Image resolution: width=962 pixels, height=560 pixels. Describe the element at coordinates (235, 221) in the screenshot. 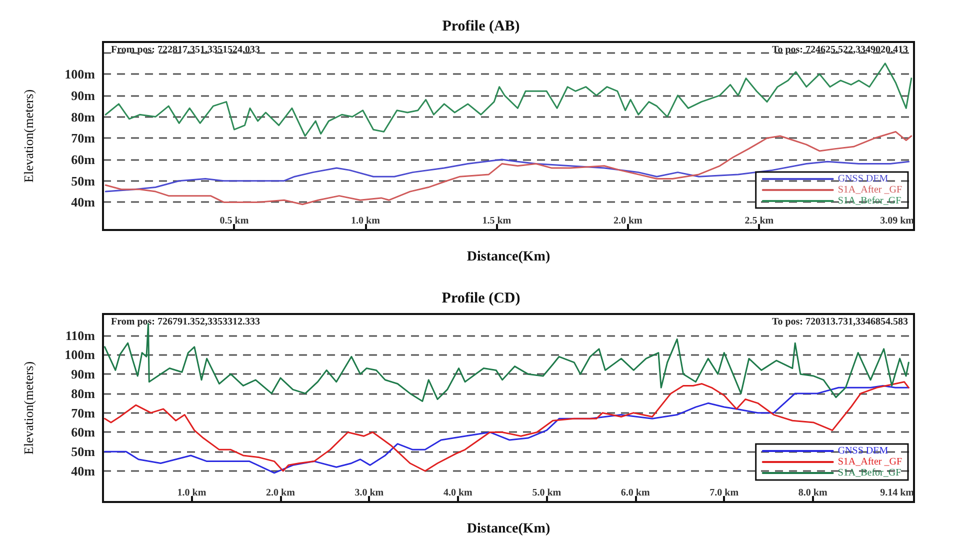

I see `x-tick-label: 0.5 km` at that location.